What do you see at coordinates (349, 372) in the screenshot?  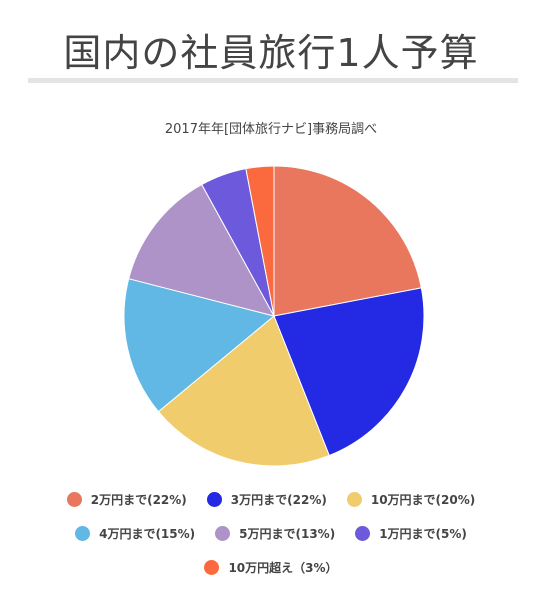 I see `slice-3man` at bounding box center [349, 372].